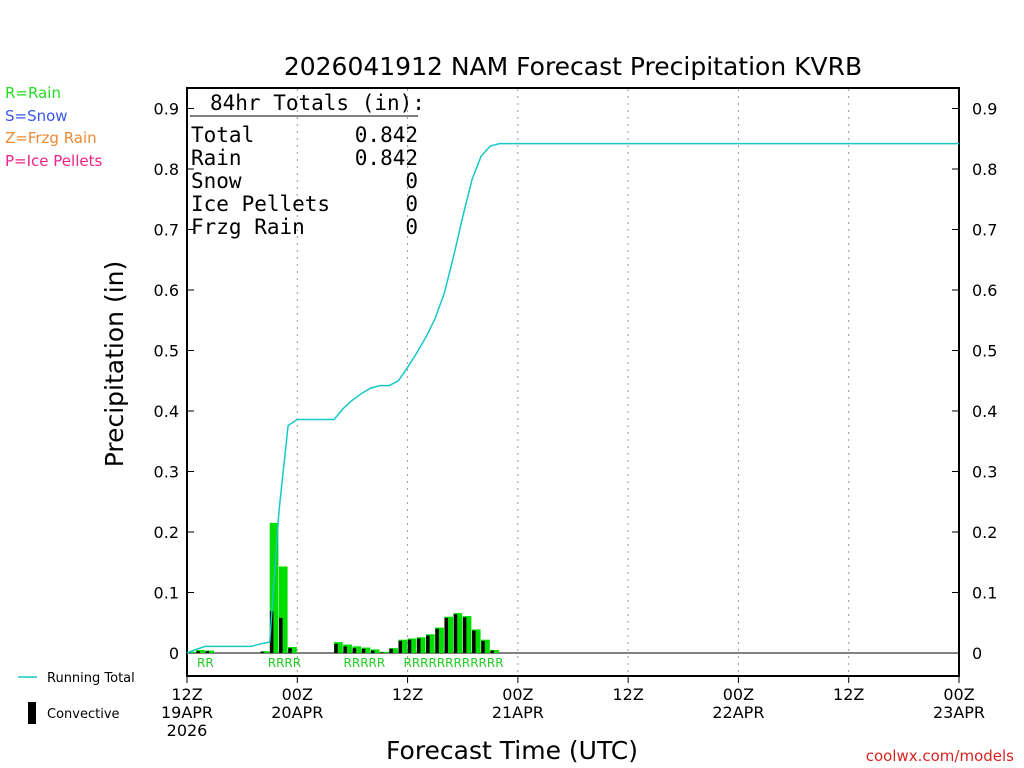 Image resolution: width=1024 pixels, height=768 pixels. Describe the element at coordinates (33, 93) in the screenshot. I see `ptype-legend-rain: R=Rain` at that location.